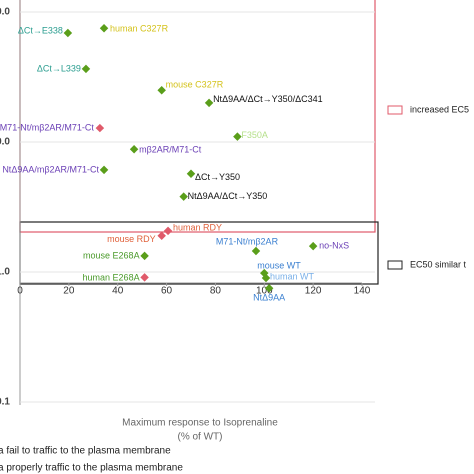  What do you see at coordinates (439, 109) in the screenshot?
I see `legend-label: increased EC5` at bounding box center [439, 109].